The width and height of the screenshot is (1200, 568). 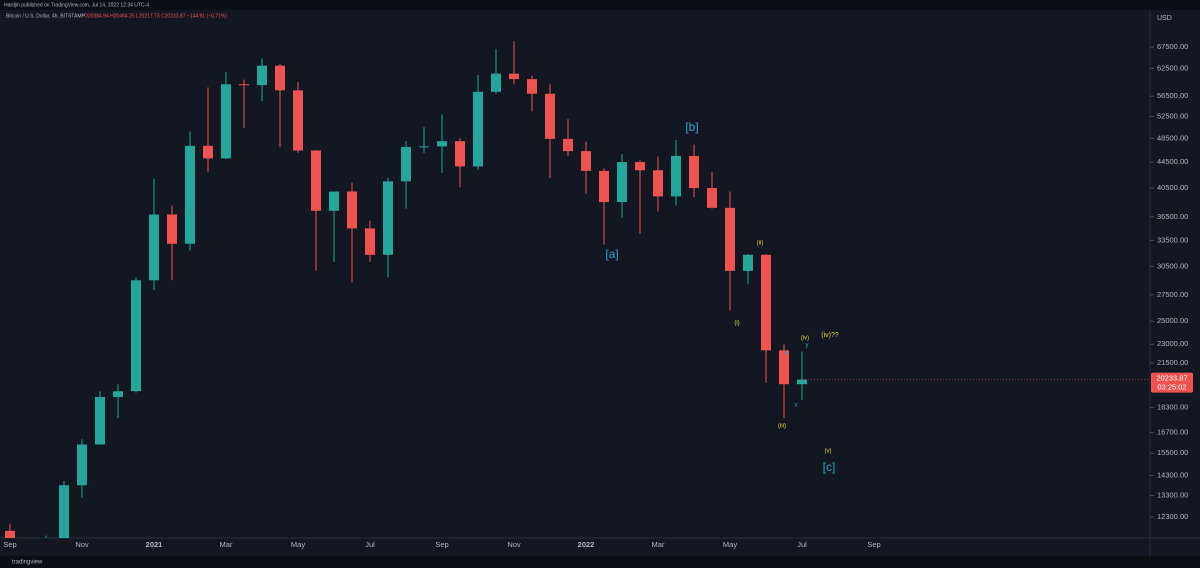 I want to click on header-bar, so click(x=600, y=5).